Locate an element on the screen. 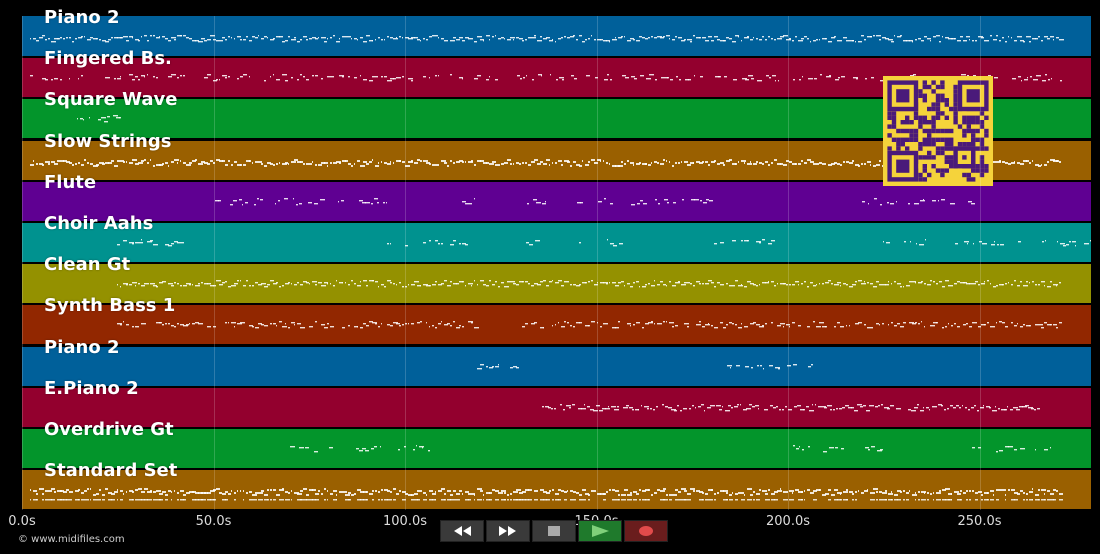 This screenshot has width=1100, height=554. time-tick-label: 250.0s is located at coordinates (979, 521).